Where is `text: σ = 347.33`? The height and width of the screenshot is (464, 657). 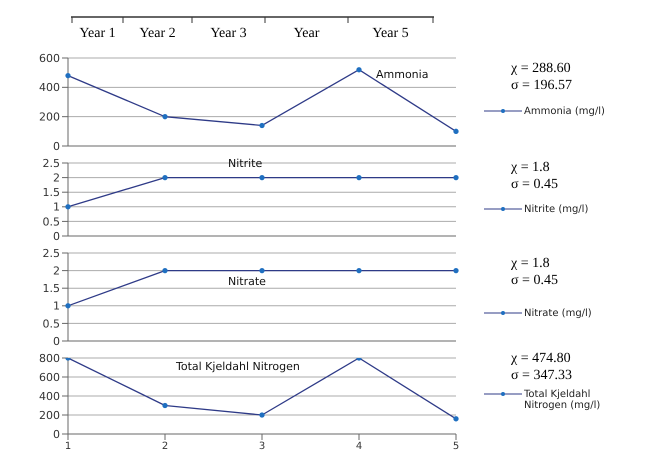 text: σ = 347.33 is located at coordinates (542, 375).